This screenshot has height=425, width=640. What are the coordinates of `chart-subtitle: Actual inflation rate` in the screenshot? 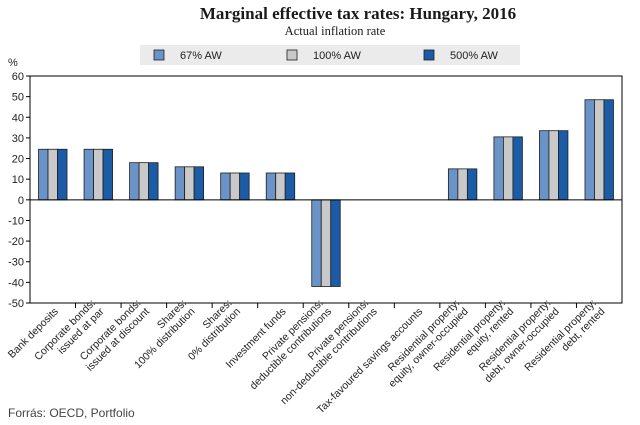 It's located at (335, 31).